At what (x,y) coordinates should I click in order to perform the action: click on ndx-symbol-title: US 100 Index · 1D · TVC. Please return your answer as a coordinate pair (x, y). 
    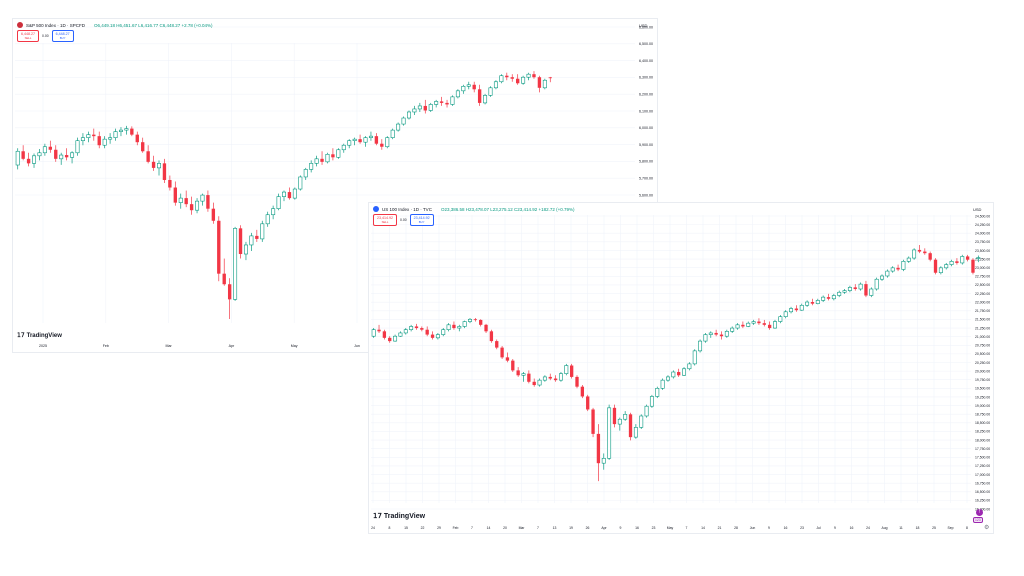
    Looking at the image, I should click on (407, 209).